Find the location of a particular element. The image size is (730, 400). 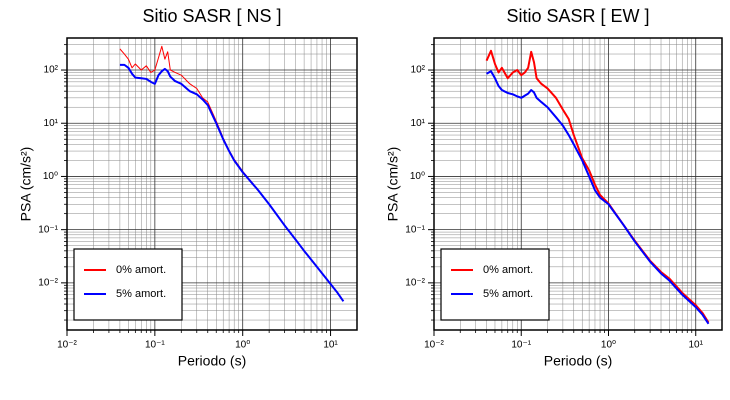

chart-title: Sitio SASR [ EW ] is located at coordinates (577, 16).